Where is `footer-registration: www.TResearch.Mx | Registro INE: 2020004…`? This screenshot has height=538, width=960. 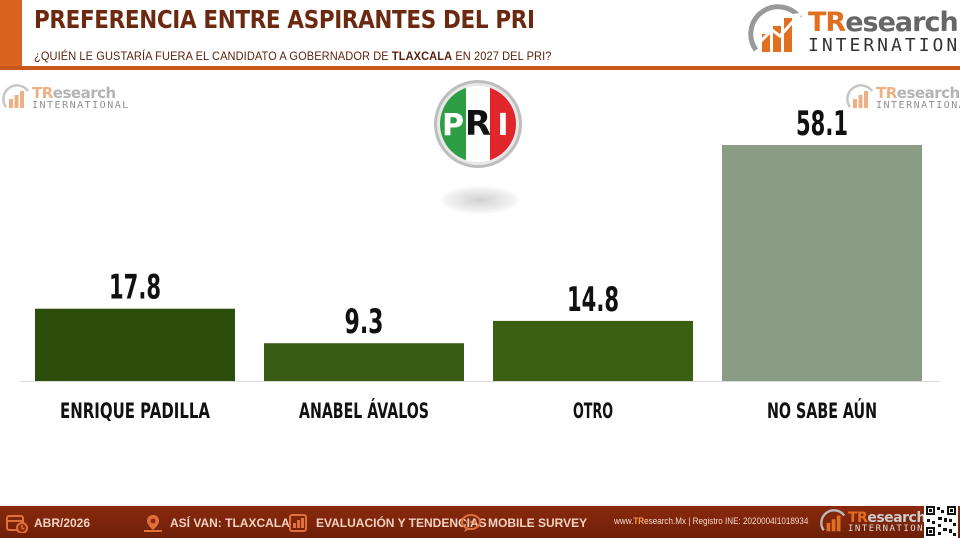 footer-registration: www.TResearch.Mx | Registro INE: 2020004… is located at coordinates (711, 521).